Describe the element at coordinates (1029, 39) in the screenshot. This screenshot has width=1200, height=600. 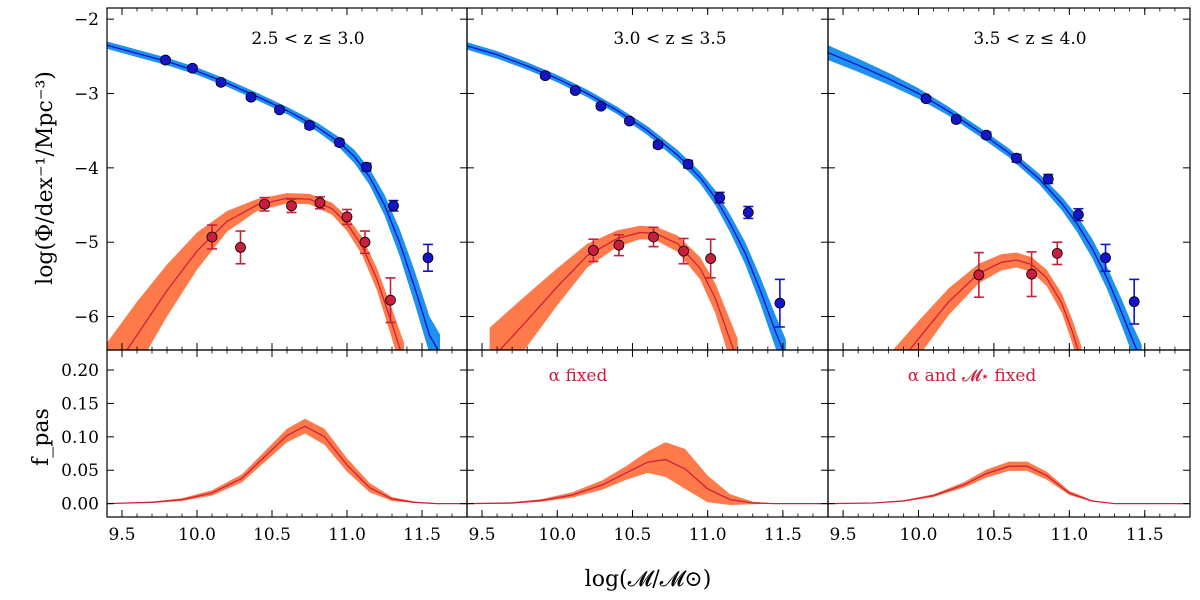
I see `panel-label-3: 3.5 < z ≤ 4.0` at that location.